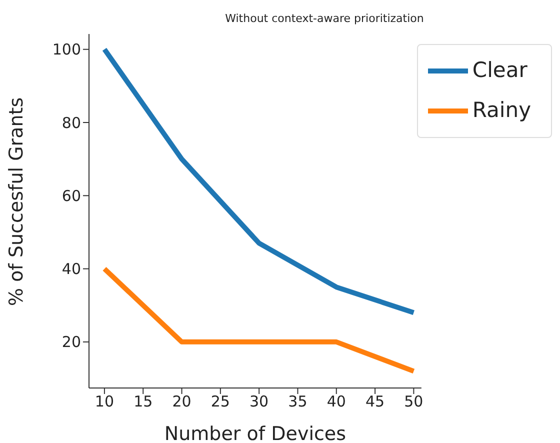 This screenshot has width=560, height=443. I want to click on x-tick-label: 40, so click(336, 401).